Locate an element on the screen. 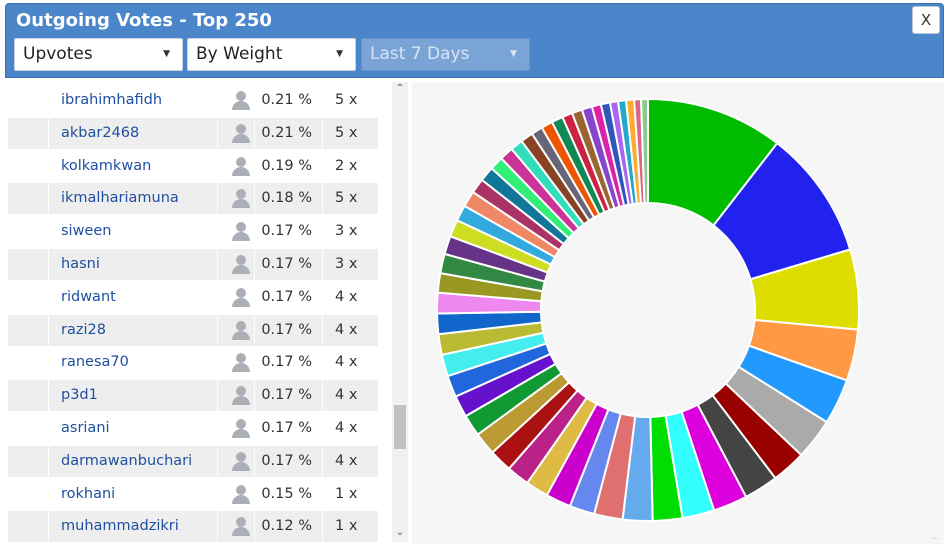 The height and width of the screenshot is (549, 946). username-link: akbar2468 is located at coordinates (100, 132).